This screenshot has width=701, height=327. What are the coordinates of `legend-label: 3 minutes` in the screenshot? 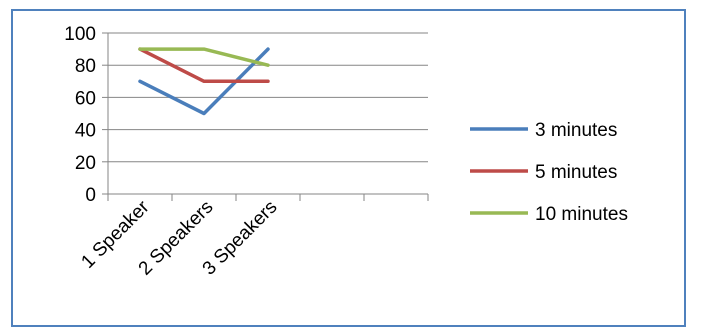 It's located at (576, 130).